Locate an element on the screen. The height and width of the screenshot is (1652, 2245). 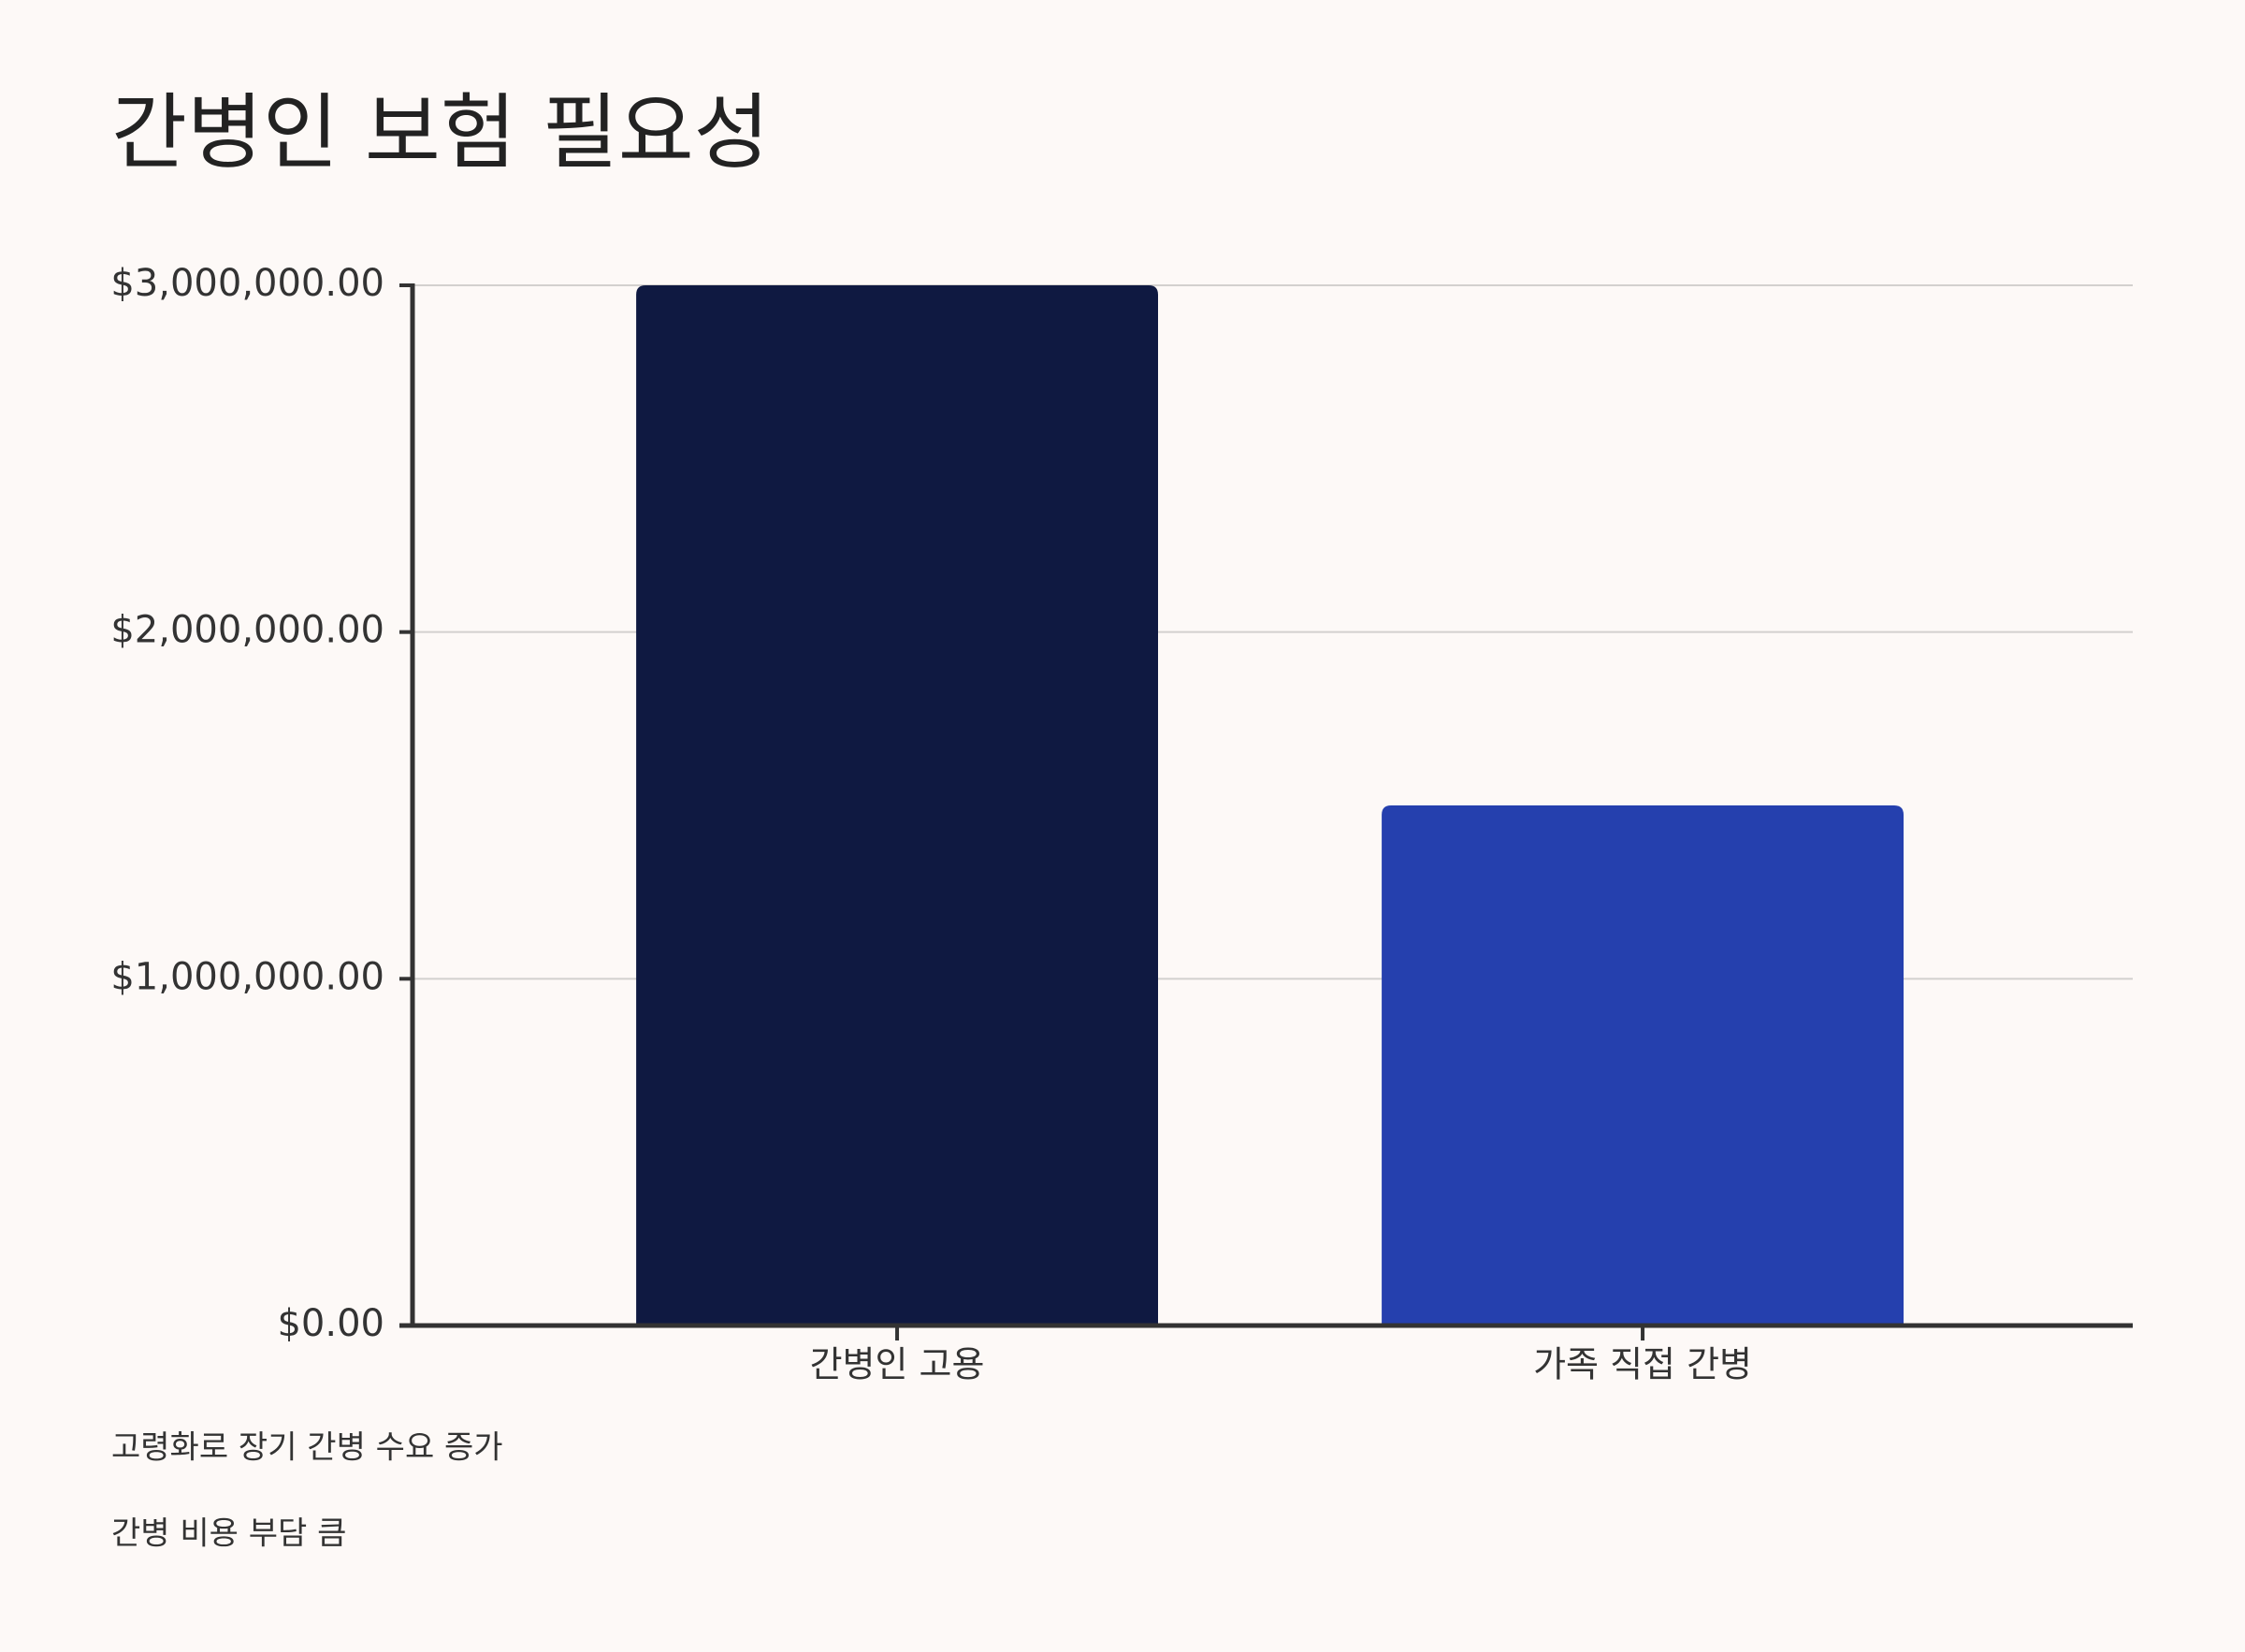
y-tick-label: $2,000,000.00 is located at coordinates (247, 630).